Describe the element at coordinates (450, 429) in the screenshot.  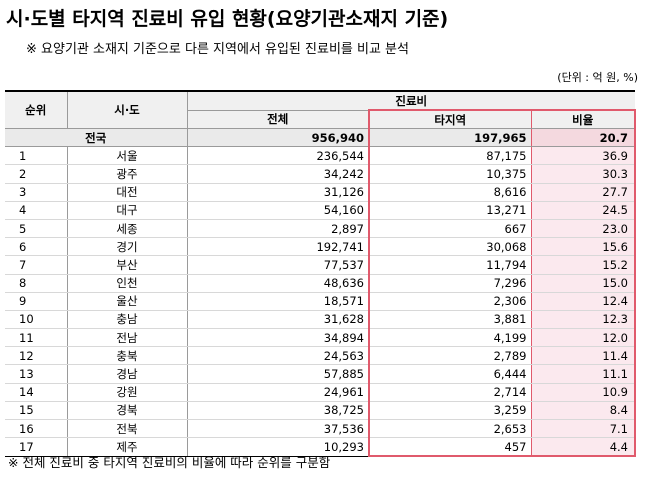
I see `other-region-cell: 2,653` at that location.